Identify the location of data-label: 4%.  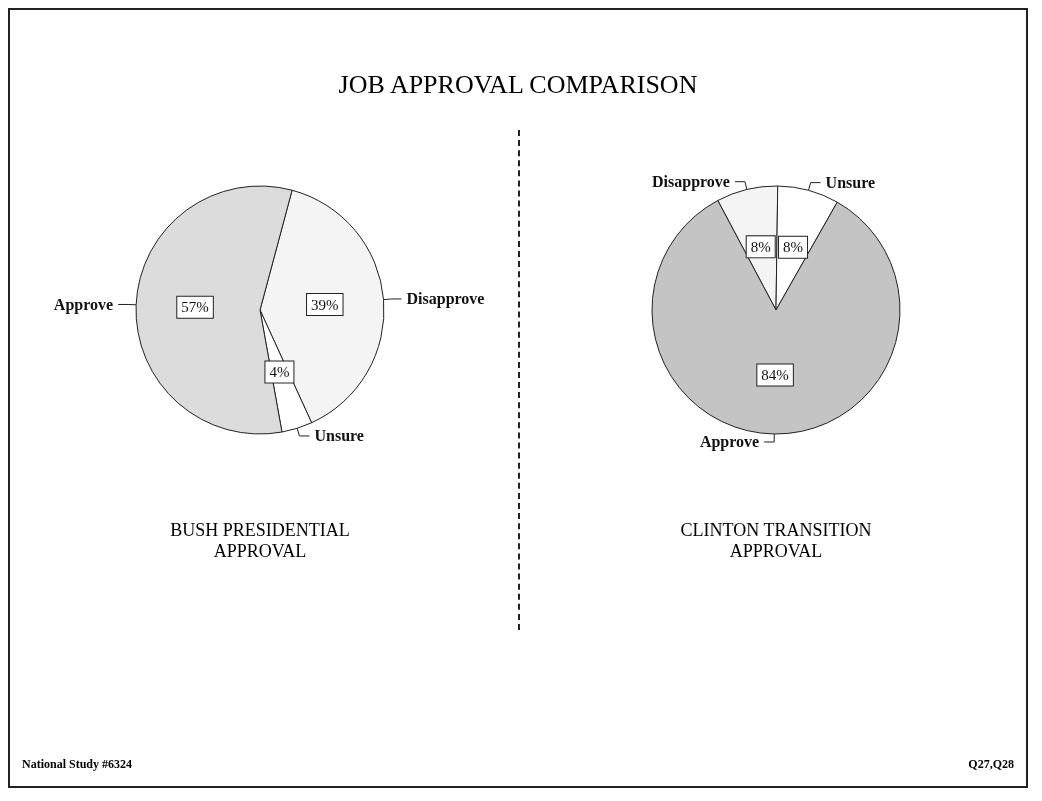
(279, 372).